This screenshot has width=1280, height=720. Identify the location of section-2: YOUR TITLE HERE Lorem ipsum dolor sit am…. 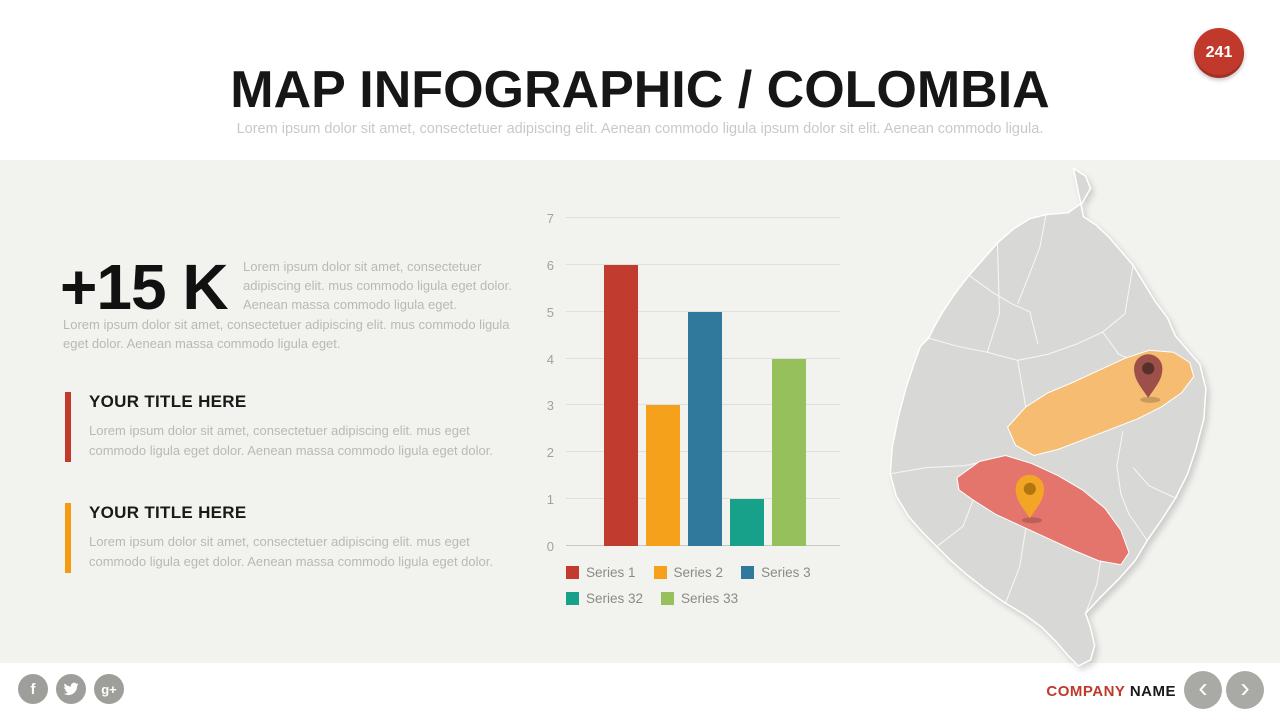
(295, 538).